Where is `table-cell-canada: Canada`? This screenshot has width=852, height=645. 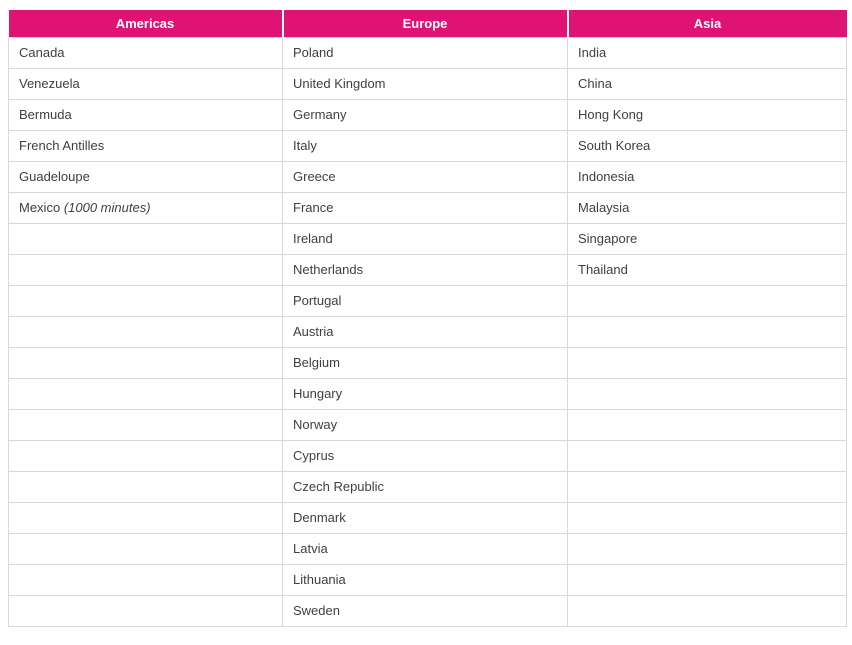 table-cell-canada: Canada is located at coordinates (145, 52).